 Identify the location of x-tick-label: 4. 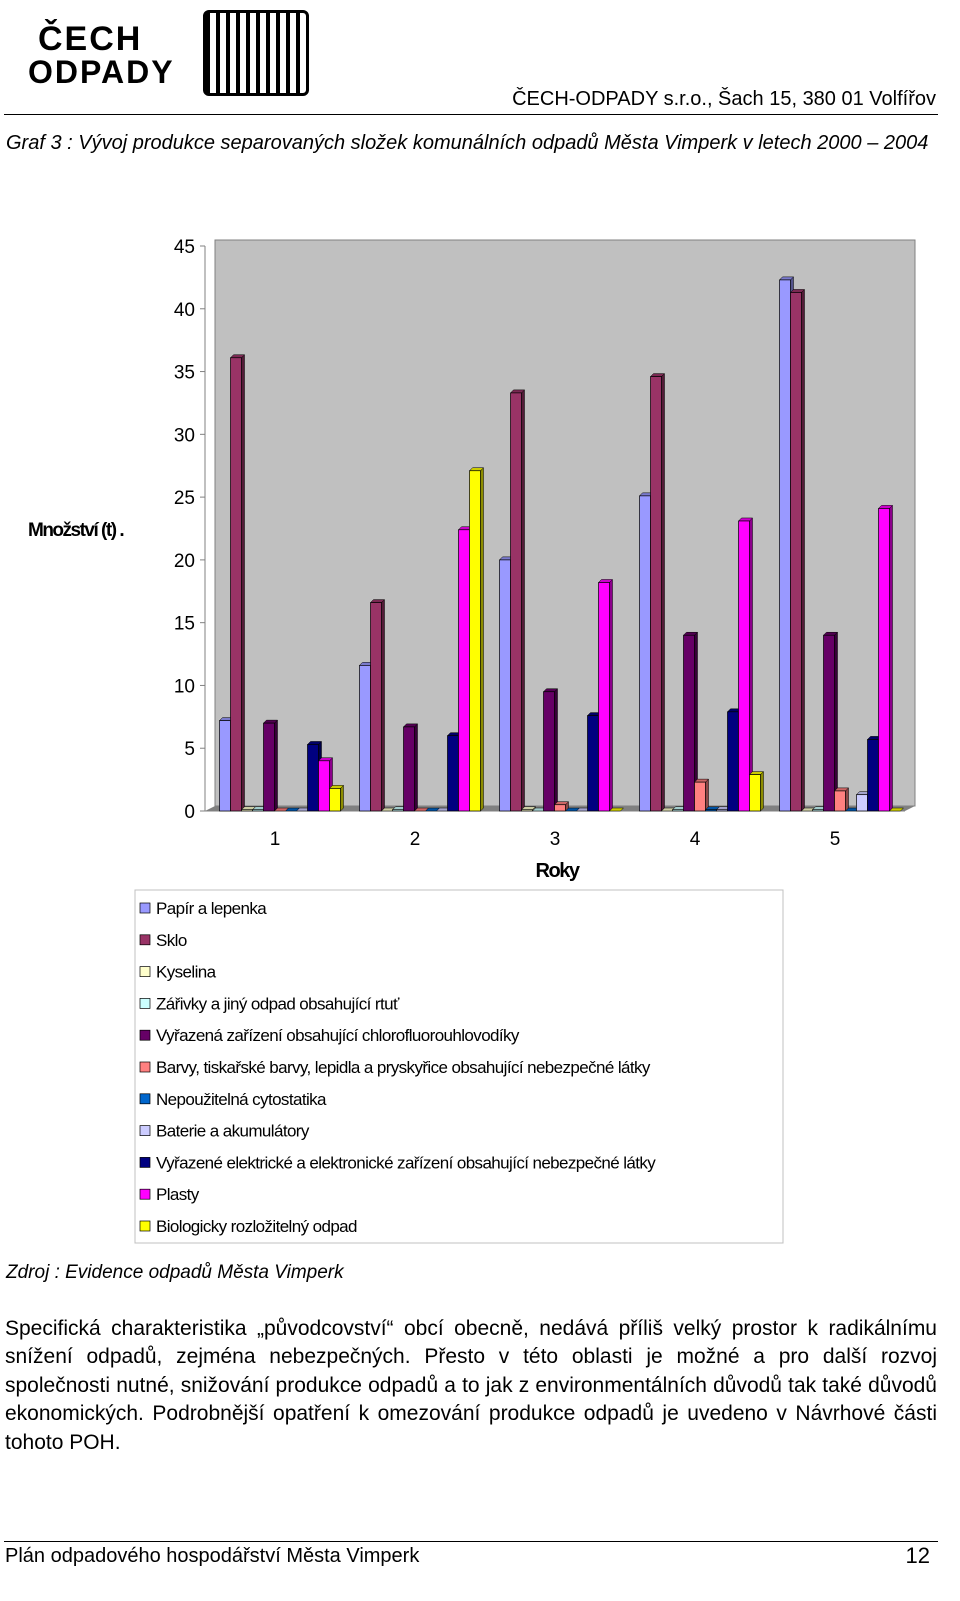
(695, 839).